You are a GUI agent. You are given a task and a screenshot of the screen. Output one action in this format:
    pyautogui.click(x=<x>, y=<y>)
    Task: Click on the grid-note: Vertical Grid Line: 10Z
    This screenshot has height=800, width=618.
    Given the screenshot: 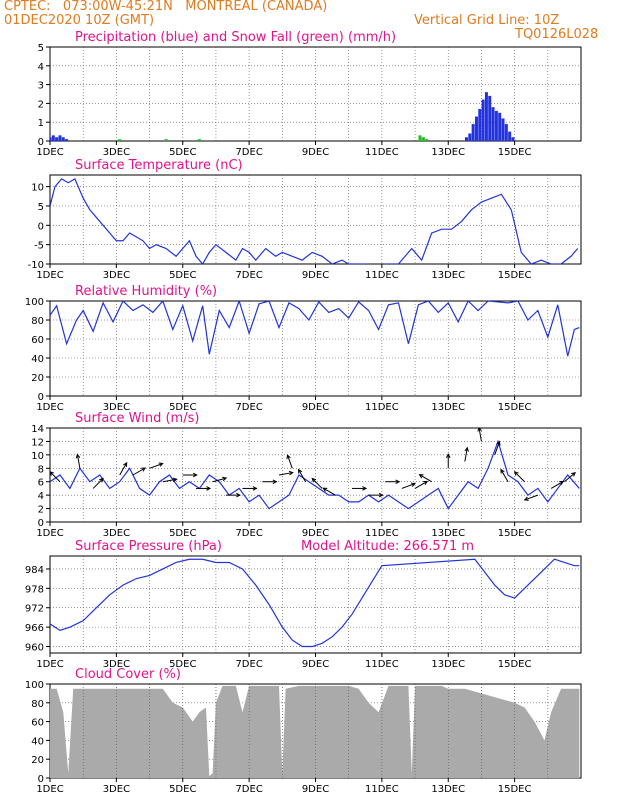 What is the action you would take?
    pyautogui.click(x=487, y=20)
    